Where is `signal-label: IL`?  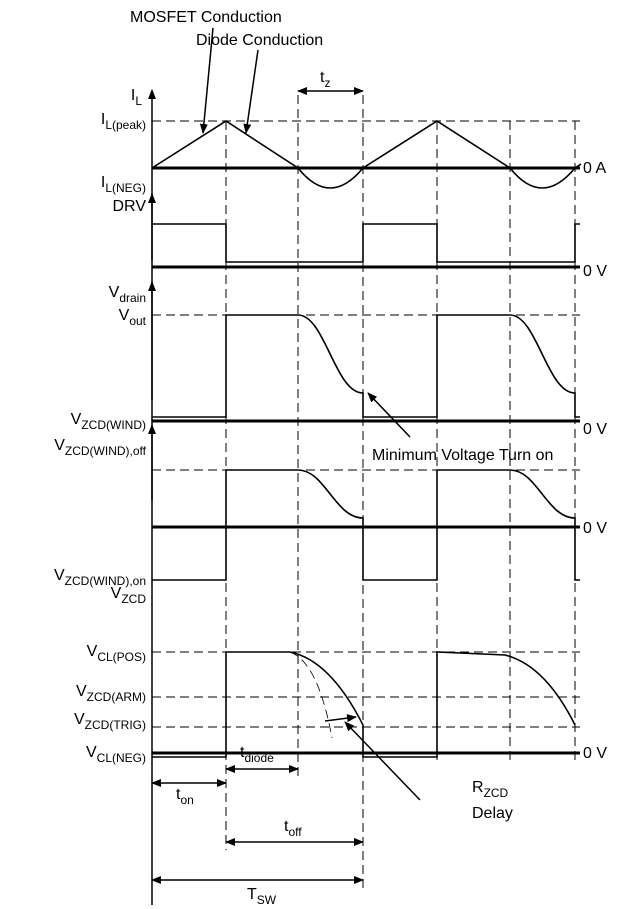 signal-label: IL is located at coordinates (136, 97).